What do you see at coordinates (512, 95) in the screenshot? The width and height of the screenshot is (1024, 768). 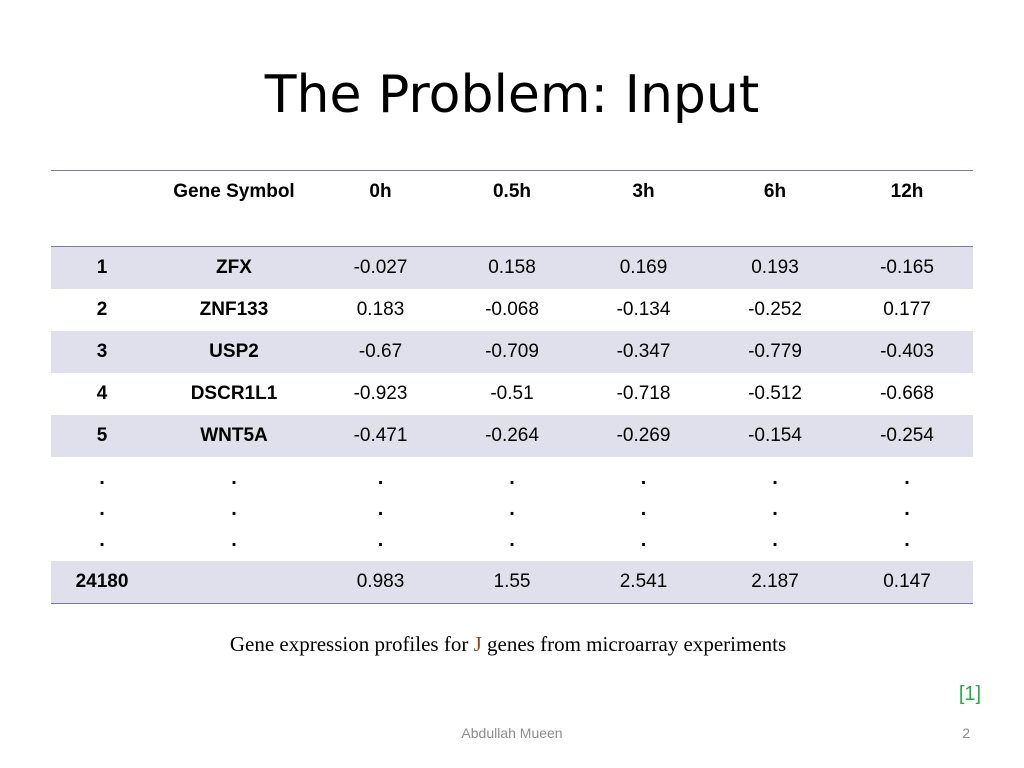 I see `slide-title: The Problem: Input` at bounding box center [512, 95].